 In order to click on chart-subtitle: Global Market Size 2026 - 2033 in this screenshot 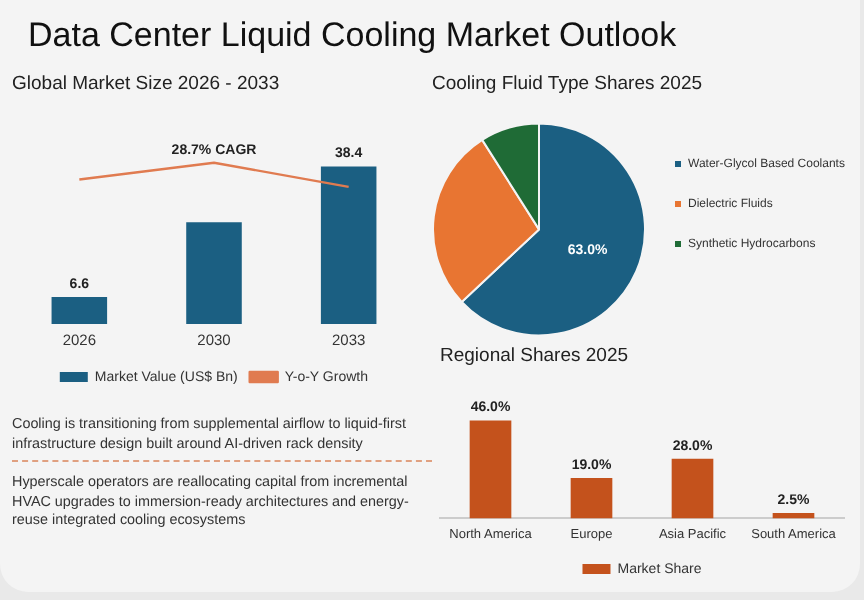, I will do `click(146, 83)`.